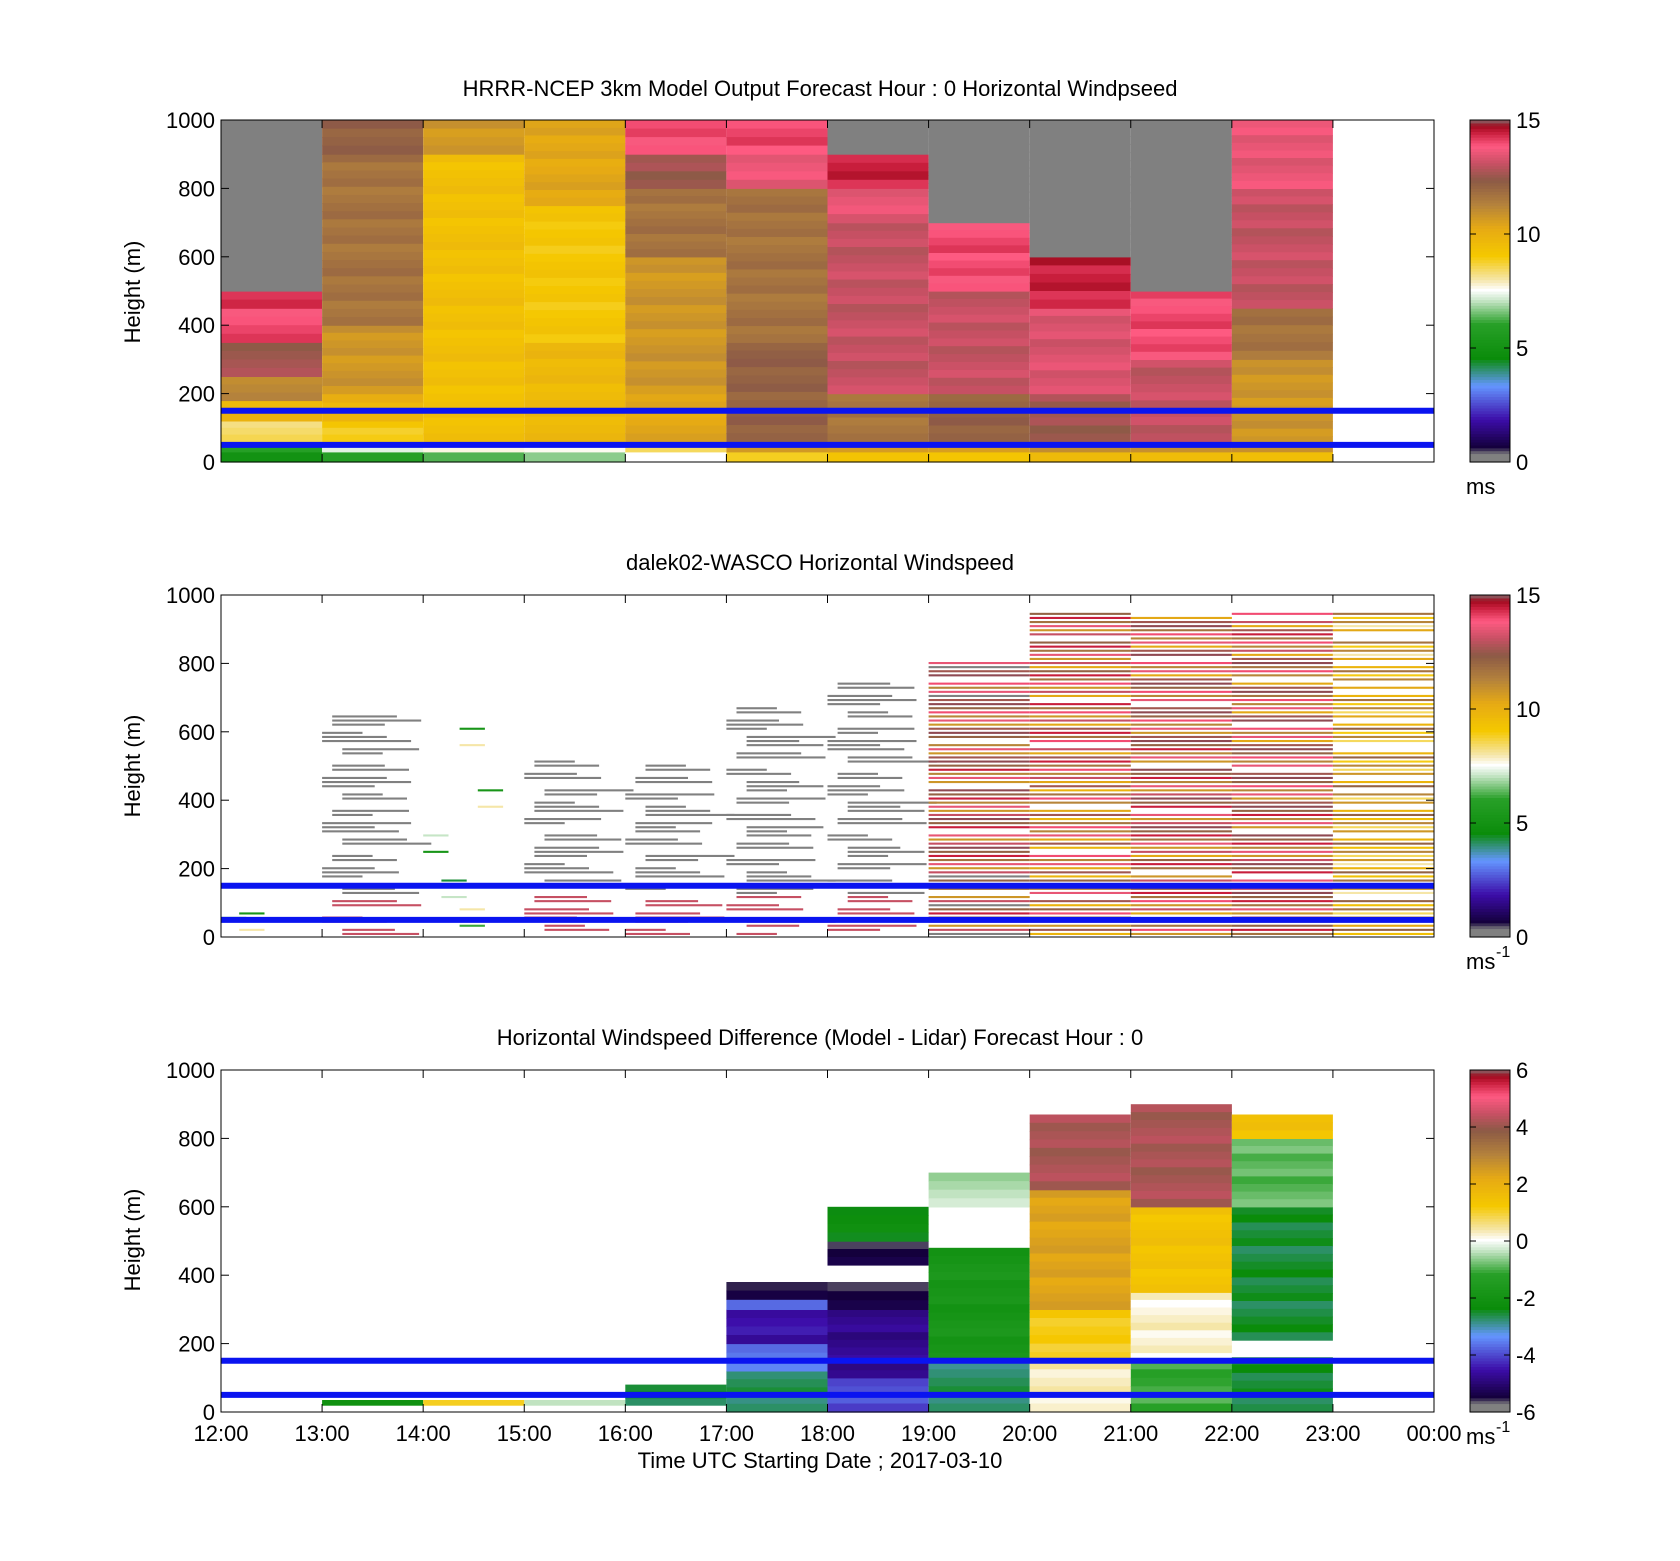 The height and width of the screenshot is (1561, 1680). Describe the element at coordinates (1522, 1184) in the screenshot. I see `colorbar-tick-label: 2` at that location.